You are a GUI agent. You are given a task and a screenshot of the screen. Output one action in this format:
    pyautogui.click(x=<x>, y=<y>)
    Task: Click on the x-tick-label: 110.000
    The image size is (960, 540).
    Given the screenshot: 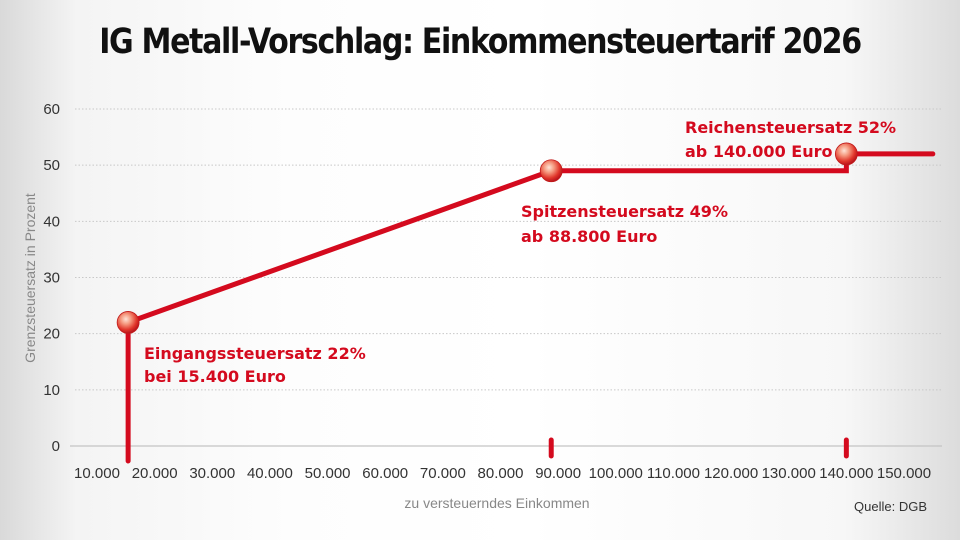 What is the action you would take?
    pyautogui.click(x=673, y=473)
    